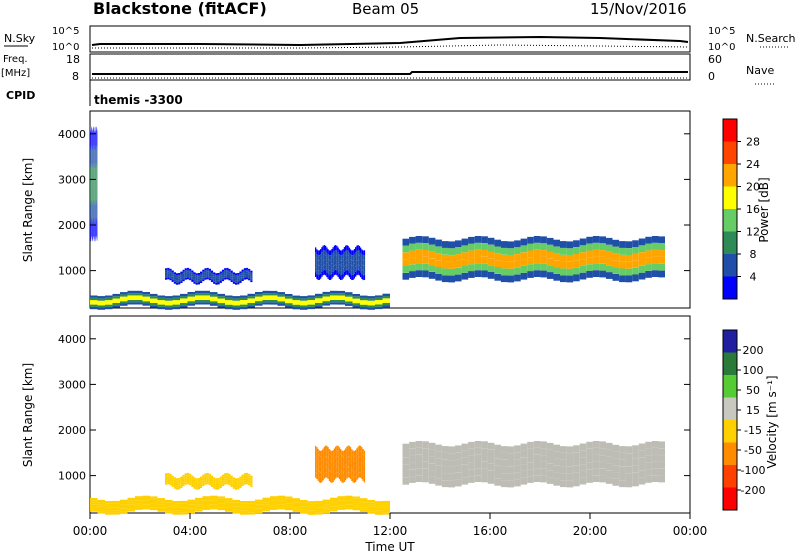 This screenshot has height=554, width=800. I want to click on y-tick-label: 2000, so click(72, 225).